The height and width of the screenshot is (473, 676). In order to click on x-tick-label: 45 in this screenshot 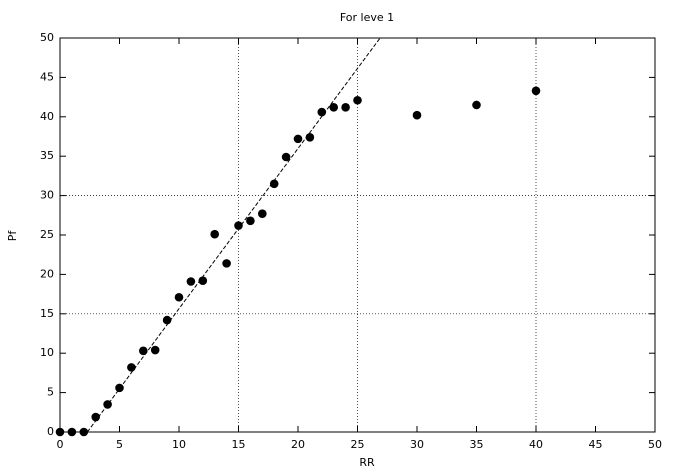, I will do `click(596, 444)`.